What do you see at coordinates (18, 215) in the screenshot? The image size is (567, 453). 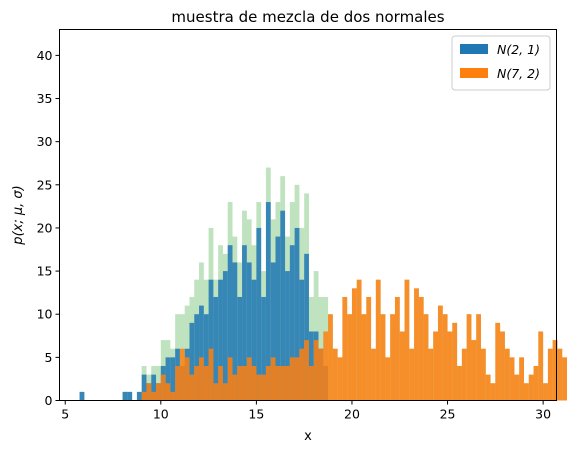 I see `y-axis-label: p(x; μ, σ)` at bounding box center [18, 215].